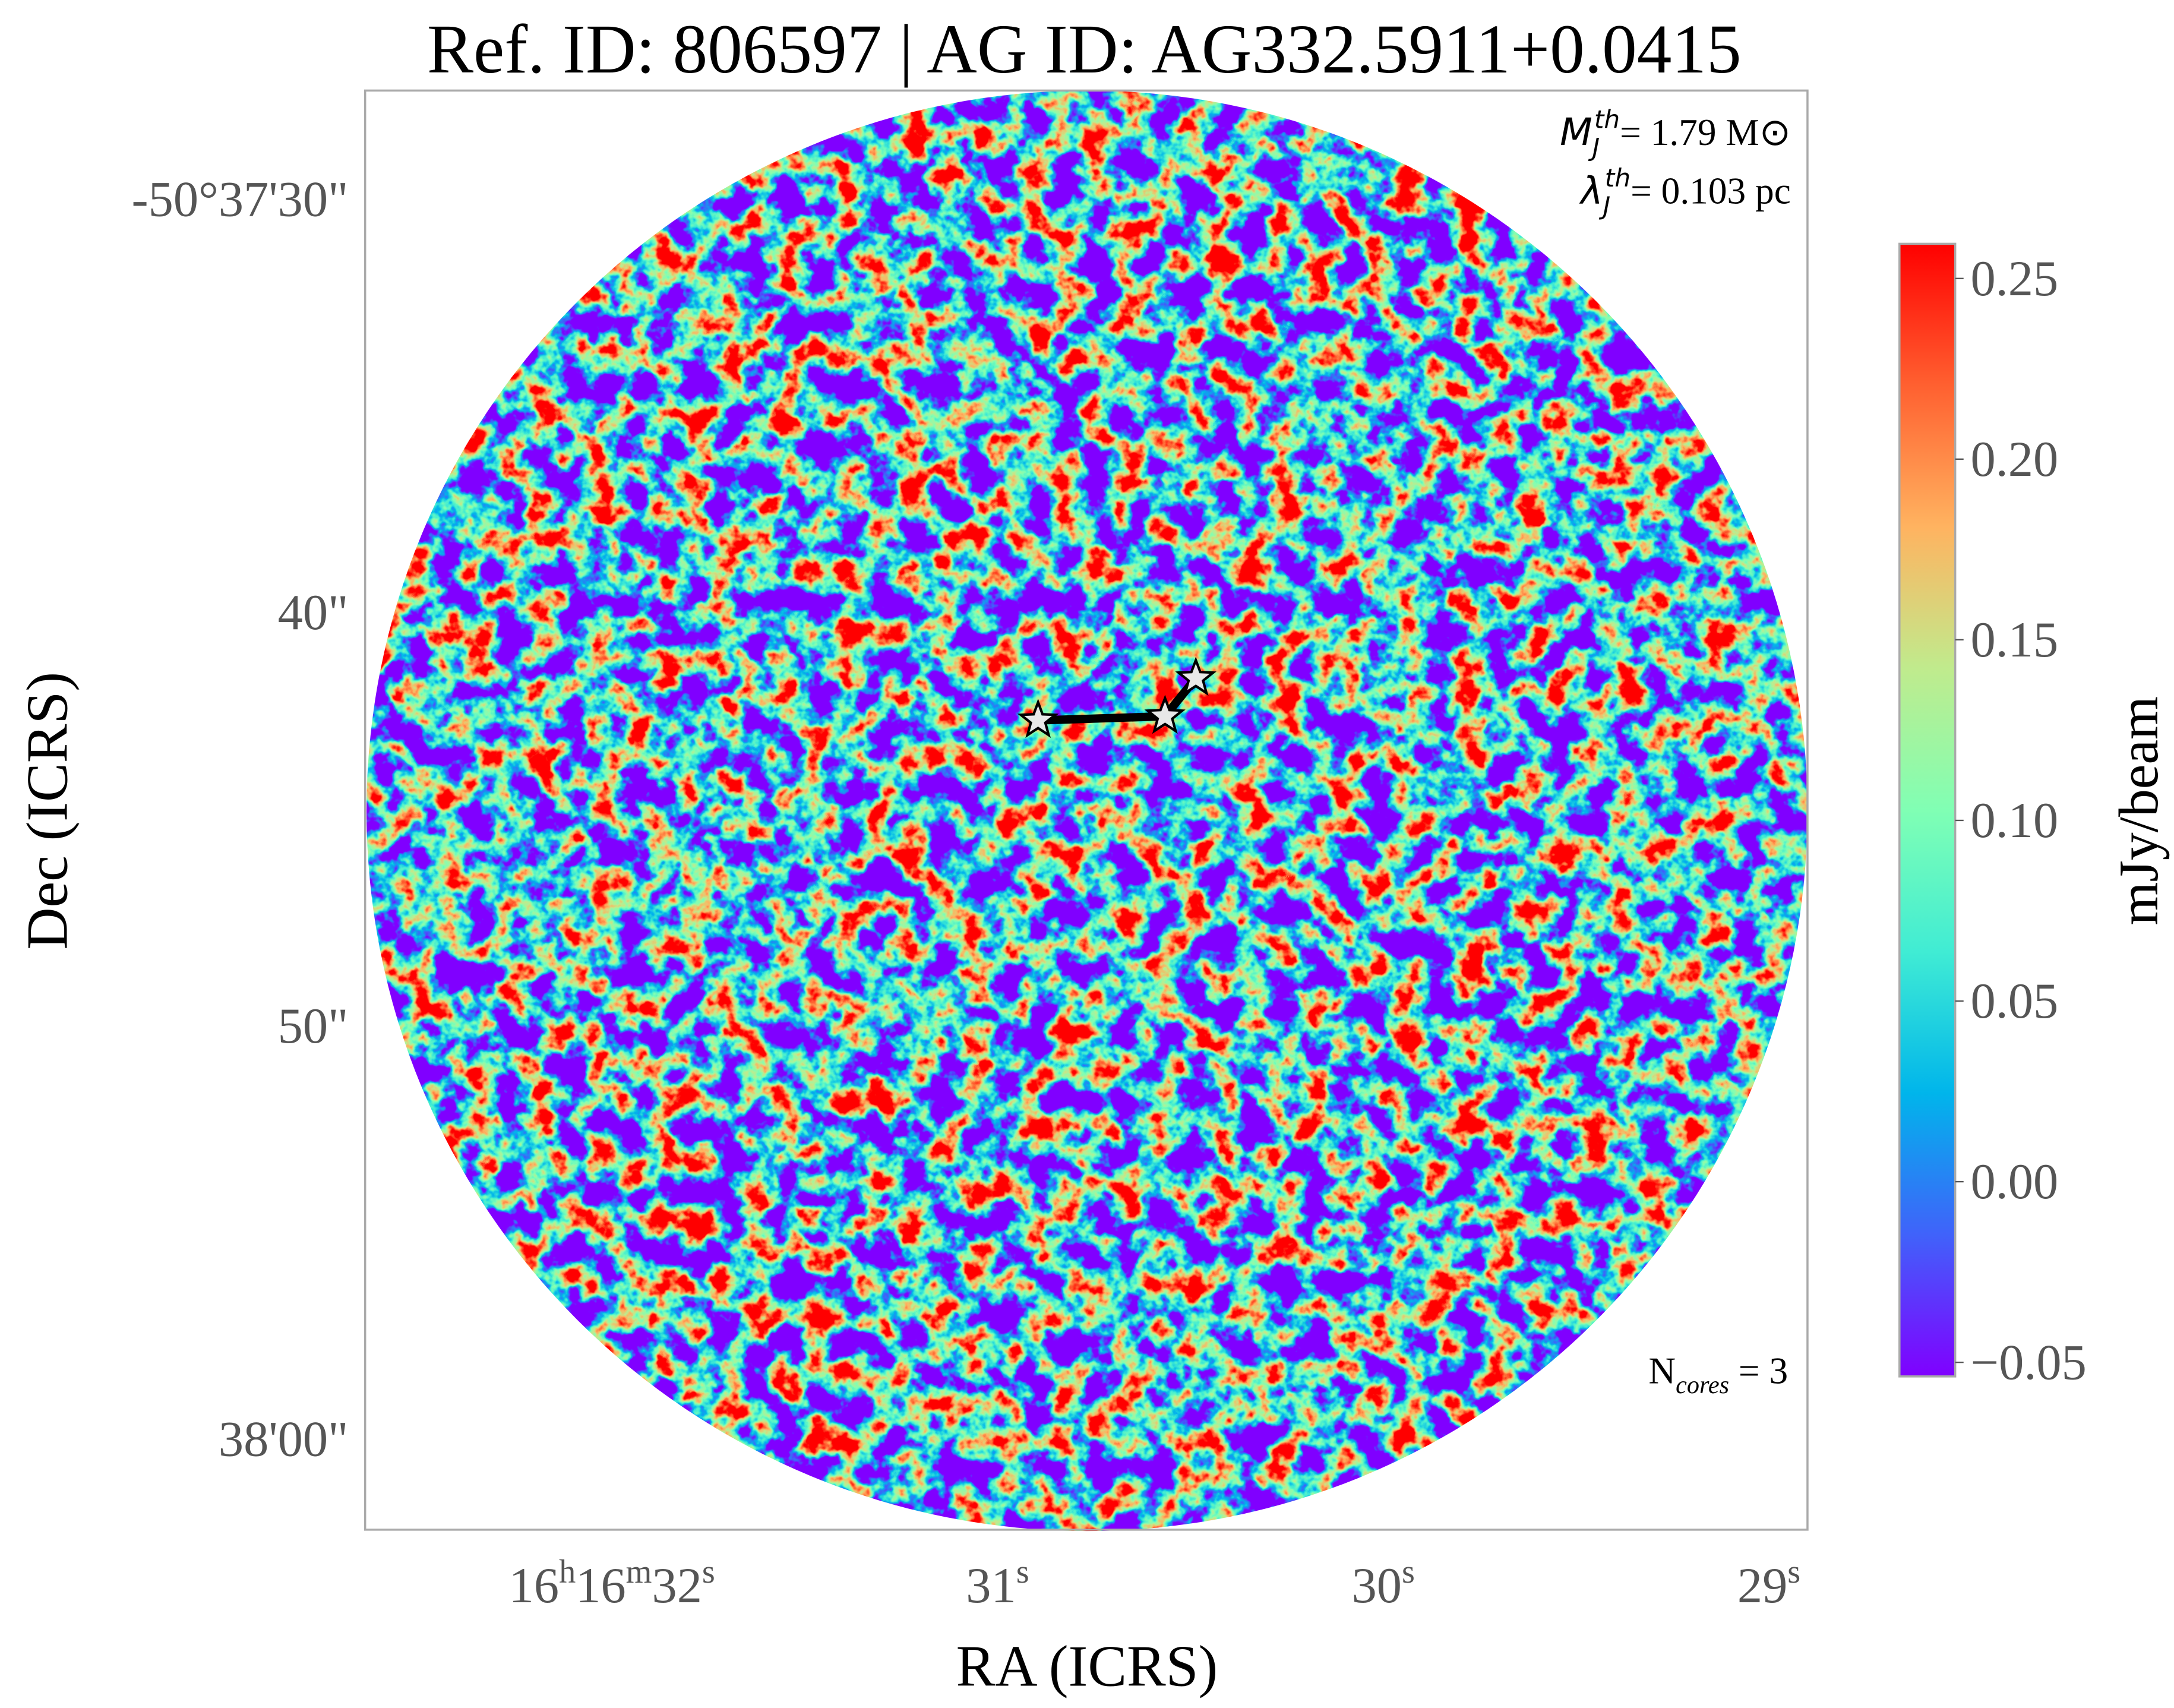 The height and width of the screenshot is (1708, 2174). I want to click on colorbar-tick-label: −0.05, so click(2028, 1362).